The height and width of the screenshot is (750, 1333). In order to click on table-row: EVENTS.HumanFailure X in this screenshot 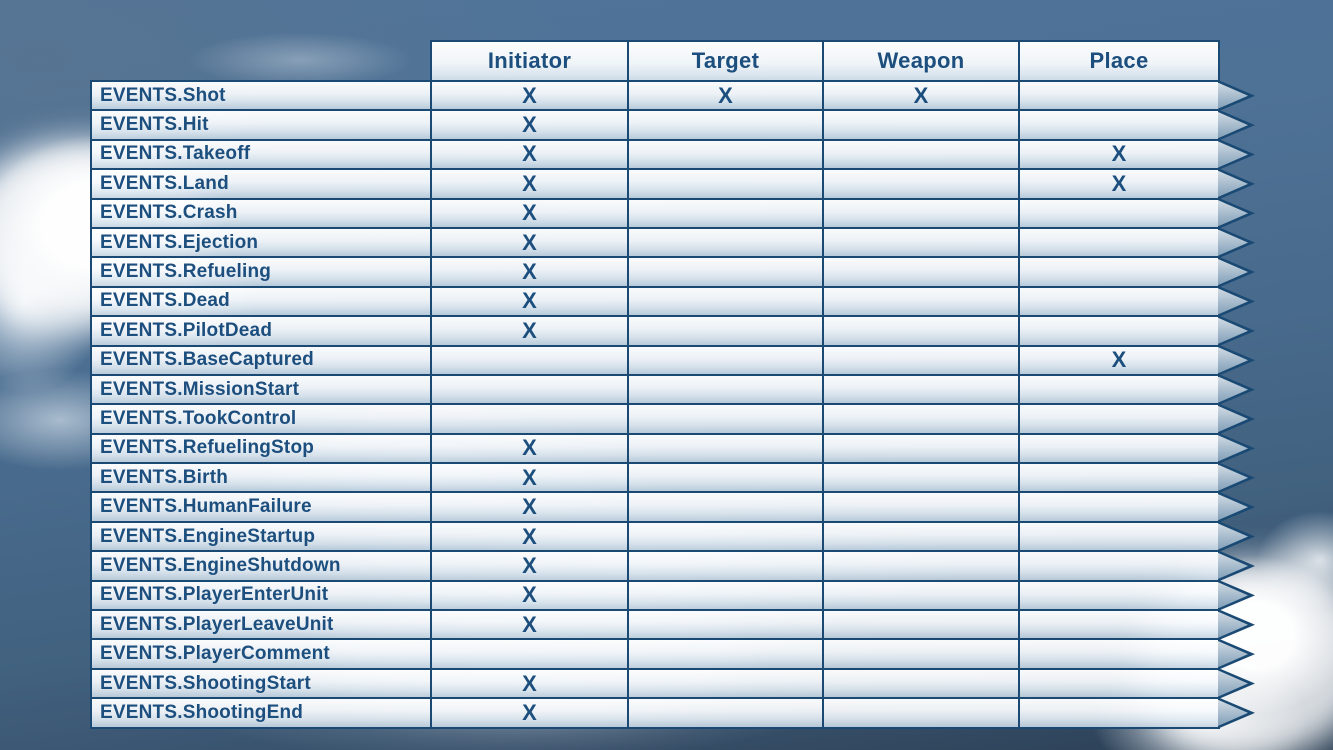, I will do `click(672, 507)`.